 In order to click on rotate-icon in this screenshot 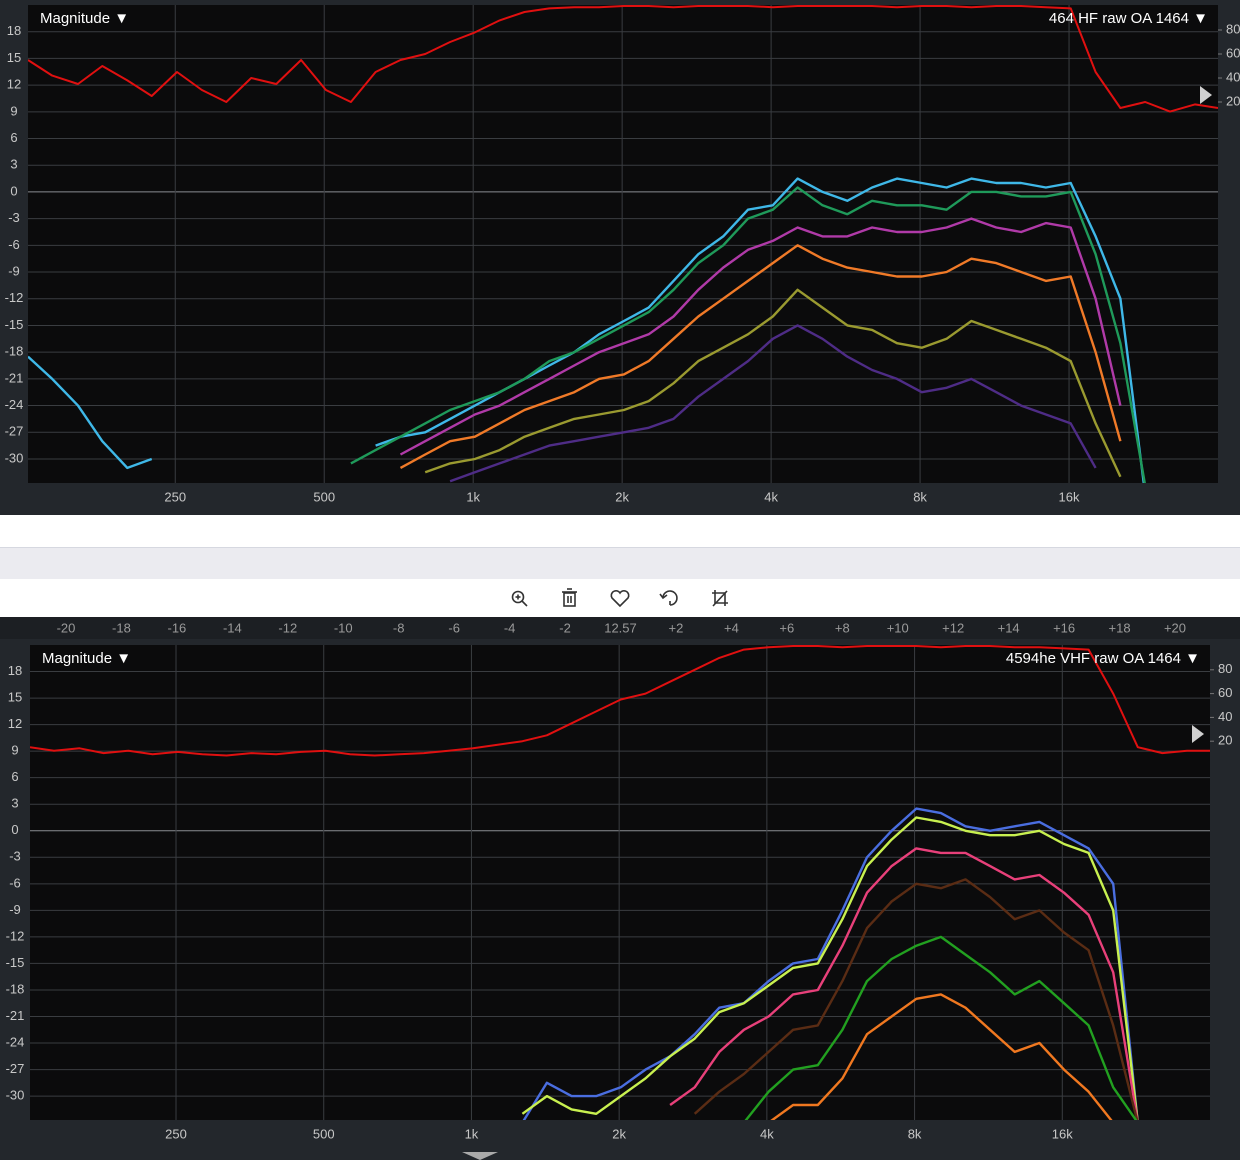, I will do `click(668, 598)`.